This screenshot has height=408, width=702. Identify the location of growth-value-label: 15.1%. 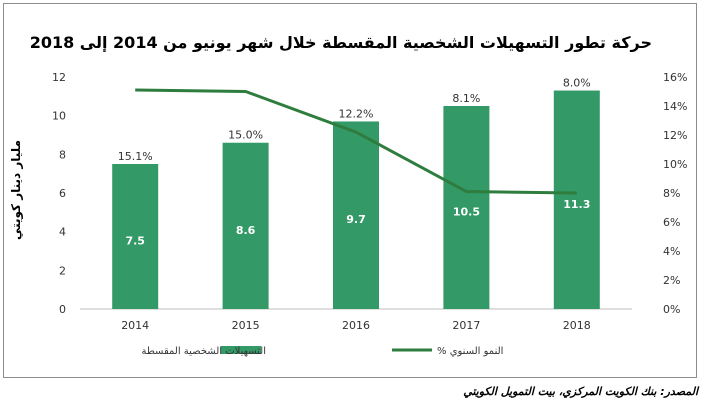
(135, 156).